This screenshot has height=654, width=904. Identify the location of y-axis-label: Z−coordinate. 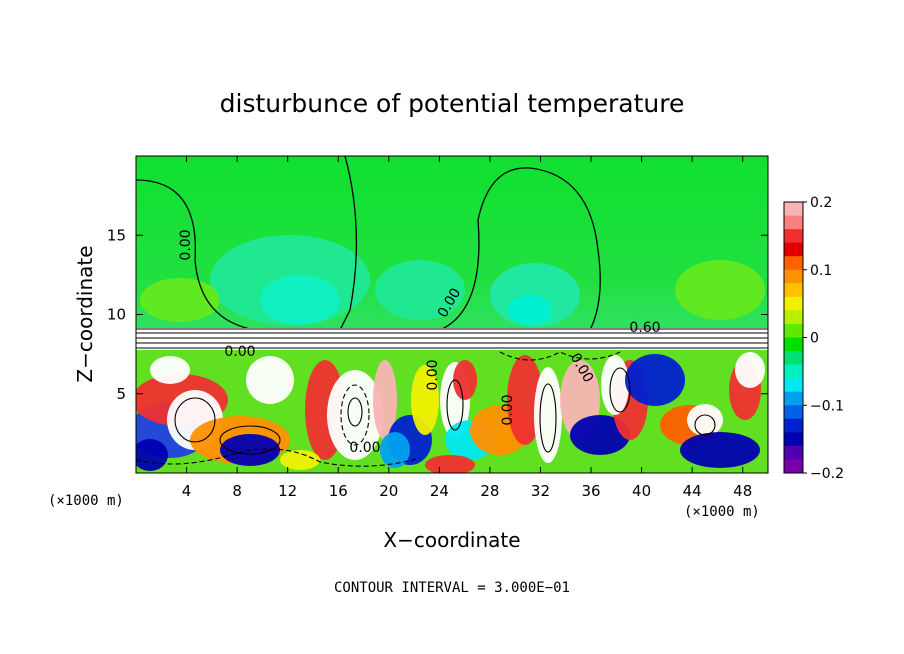
(85, 313).